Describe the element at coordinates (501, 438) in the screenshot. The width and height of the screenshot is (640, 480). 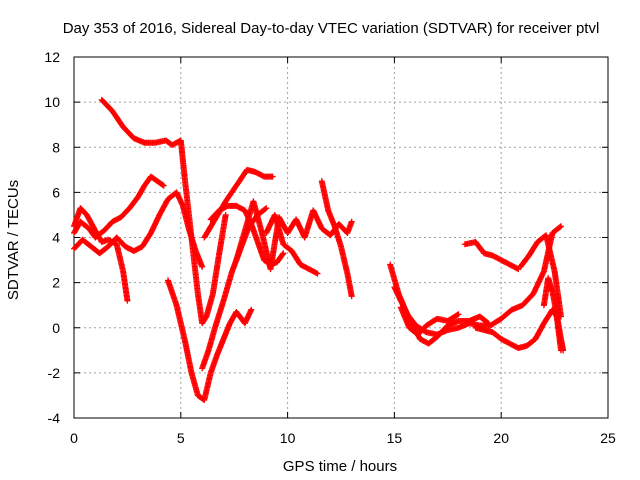
I see `x-tick-label: 20` at that location.